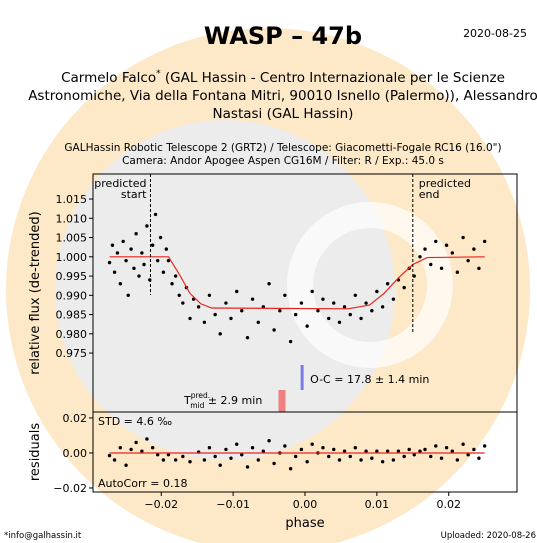 This screenshot has height=543, width=537. I want to click on tmid-rest: ± 2.9 min, so click(233, 400).